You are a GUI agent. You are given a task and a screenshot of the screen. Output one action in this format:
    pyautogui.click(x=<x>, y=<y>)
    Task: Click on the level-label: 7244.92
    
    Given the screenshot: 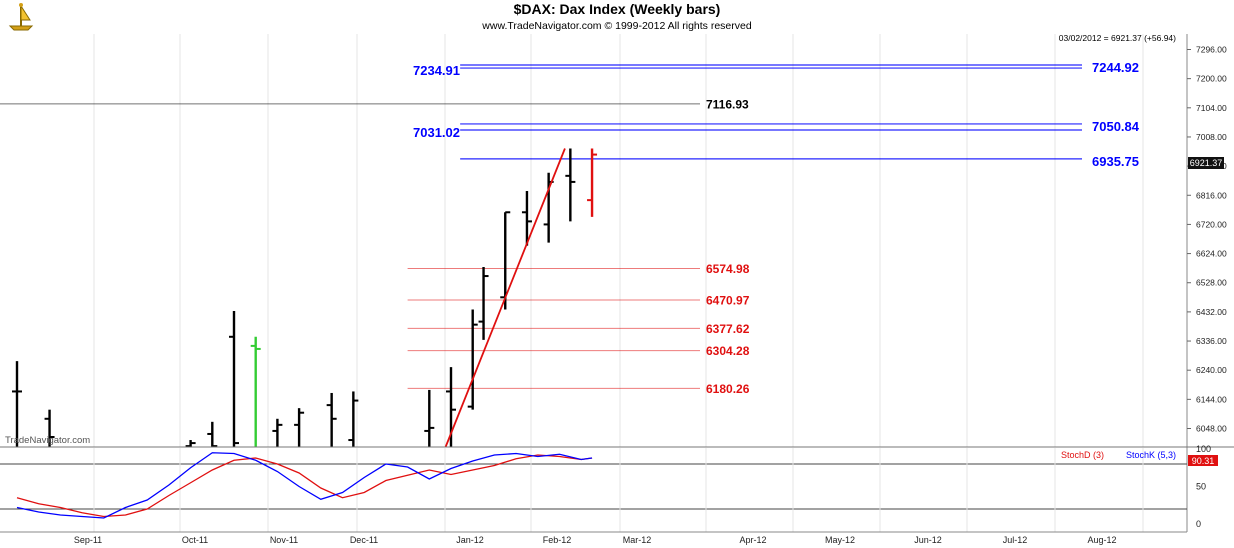 What is the action you would take?
    pyautogui.click(x=1115, y=67)
    